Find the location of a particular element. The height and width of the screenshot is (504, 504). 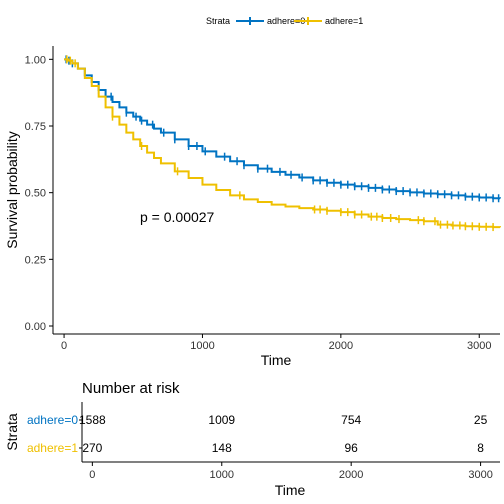

risk-count: 8 is located at coordinates (480, 448).